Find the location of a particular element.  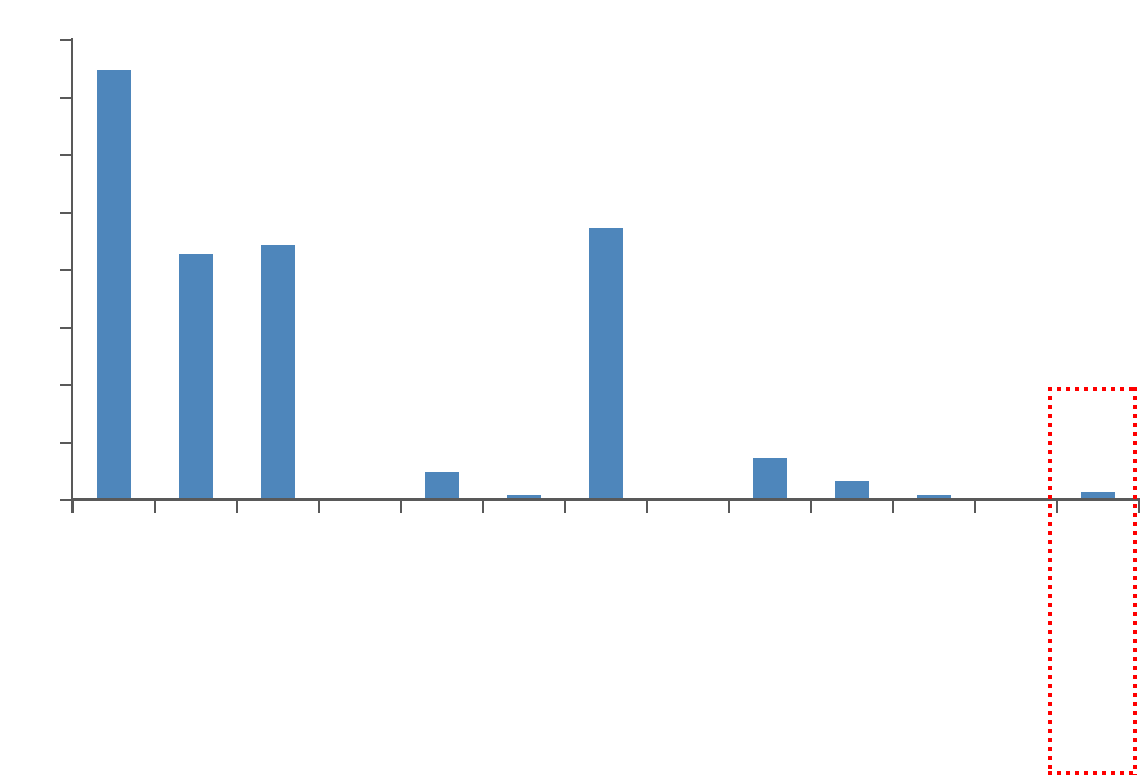

y-axis-line is located at coordinates (72, 275).